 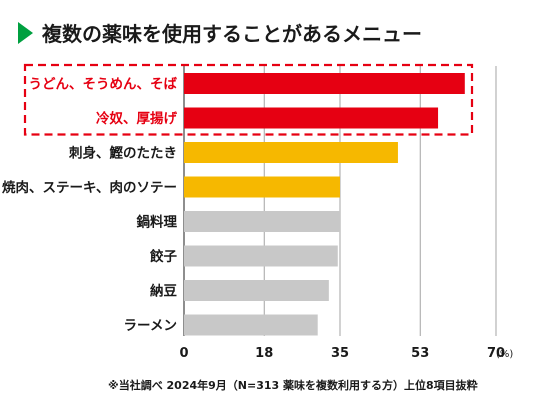 What do you see at coordinates (420, 353) in the screenshot?
I see `tick-label: 53` at bounding box center [420, 353].